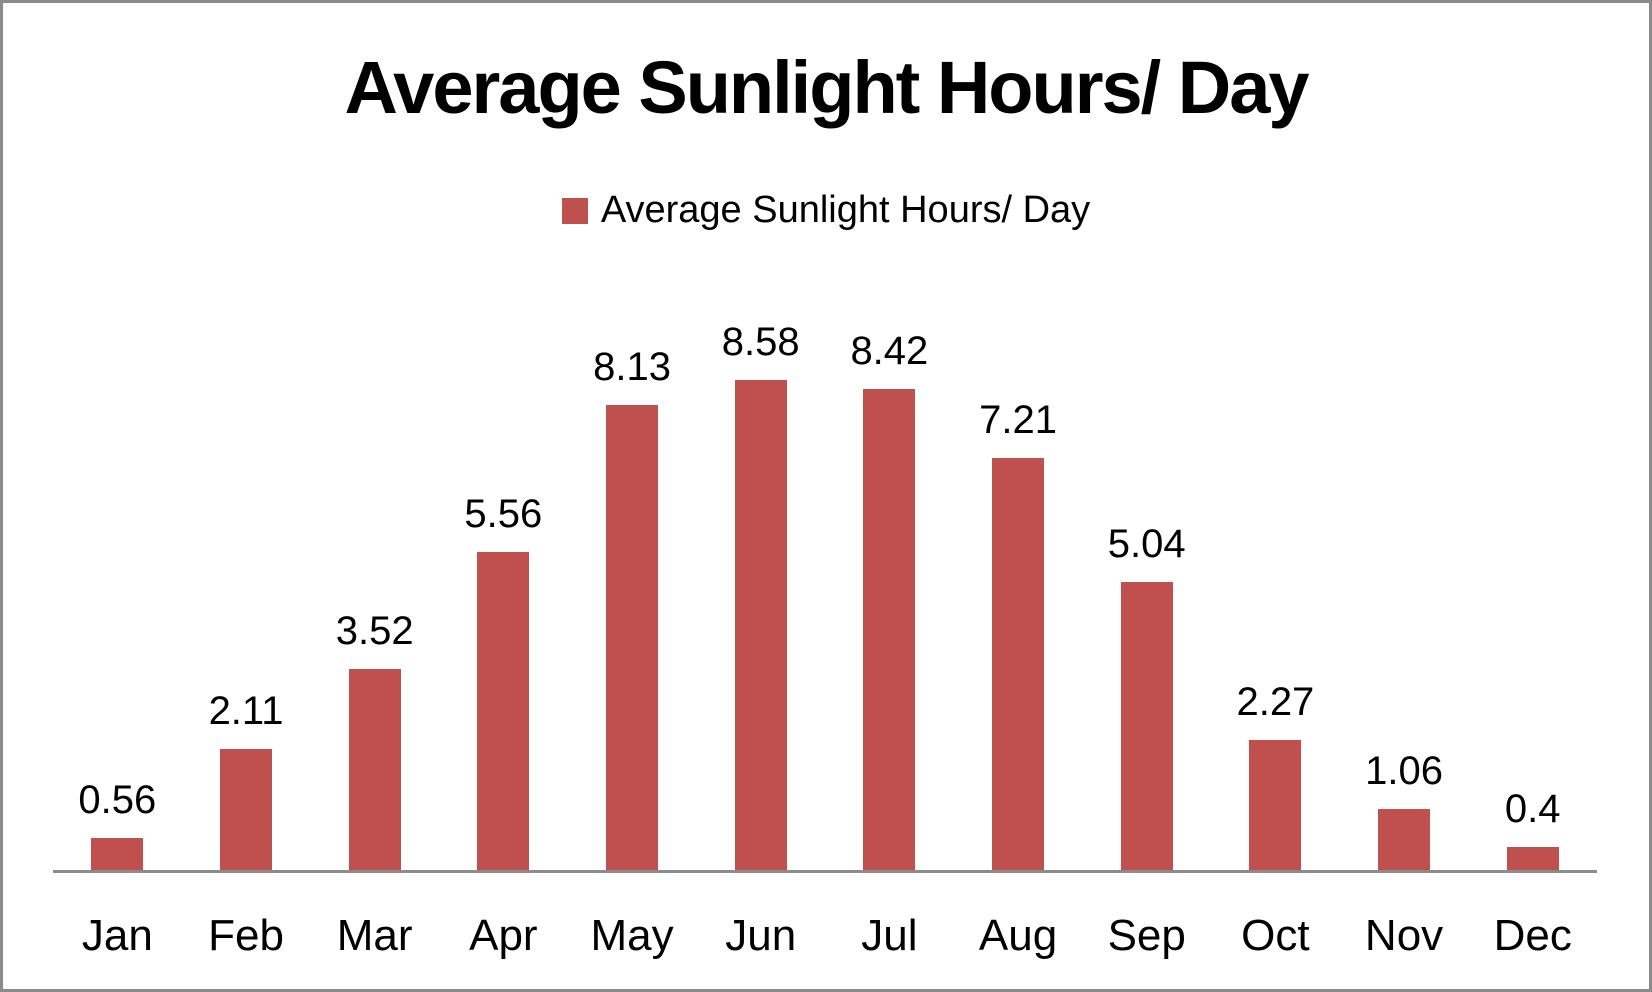 The height and width of the screenshot is (992, 1652). Describe the element at coordinates (503, 935) in the screenshot. I see `x-axis-tick-label: Apr` at that location.